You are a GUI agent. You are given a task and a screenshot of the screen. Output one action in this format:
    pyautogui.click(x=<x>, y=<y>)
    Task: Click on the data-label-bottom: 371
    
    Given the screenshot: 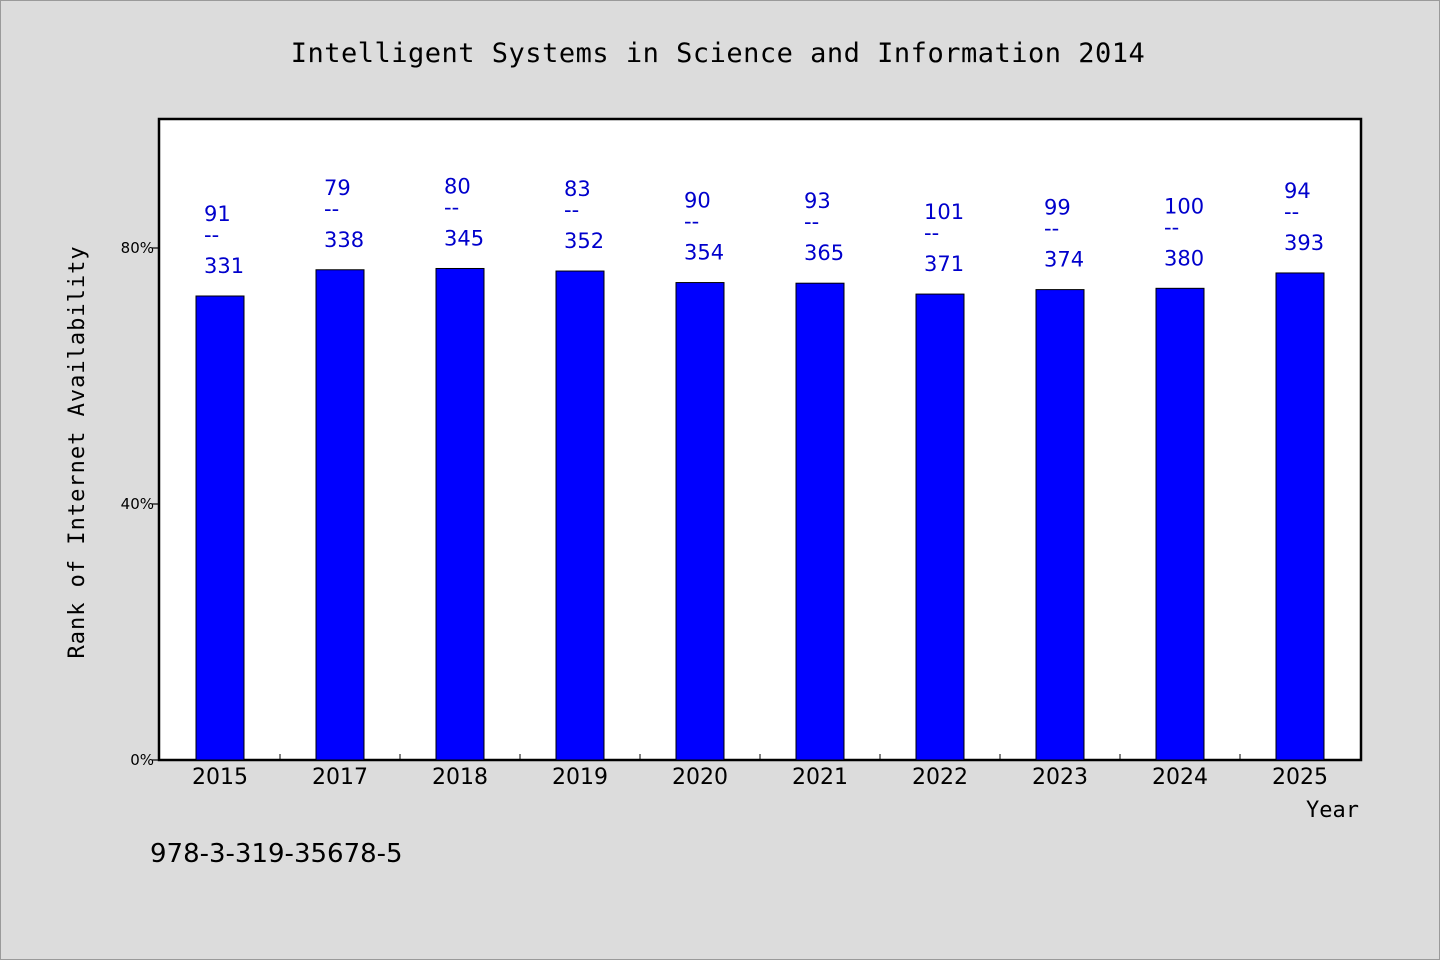 What is the action you would take?
    pyautogui.click(x=944, y=264)
    